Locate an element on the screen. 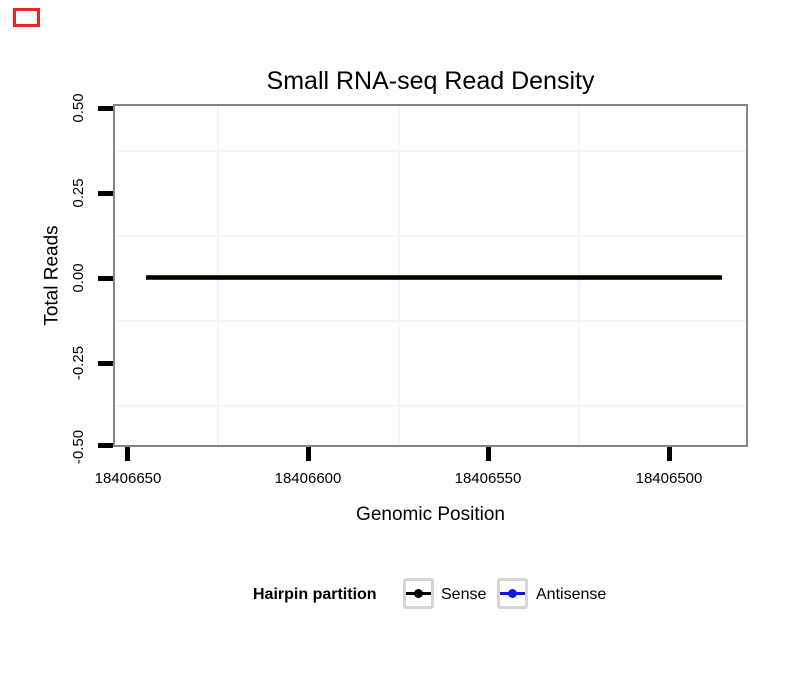  sense-line-series is located at coordinates (434, 277).